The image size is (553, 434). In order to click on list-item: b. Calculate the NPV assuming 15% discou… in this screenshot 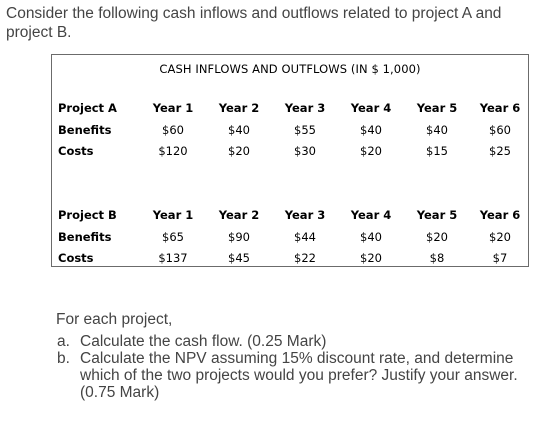, I will do `click(302, 375)`.